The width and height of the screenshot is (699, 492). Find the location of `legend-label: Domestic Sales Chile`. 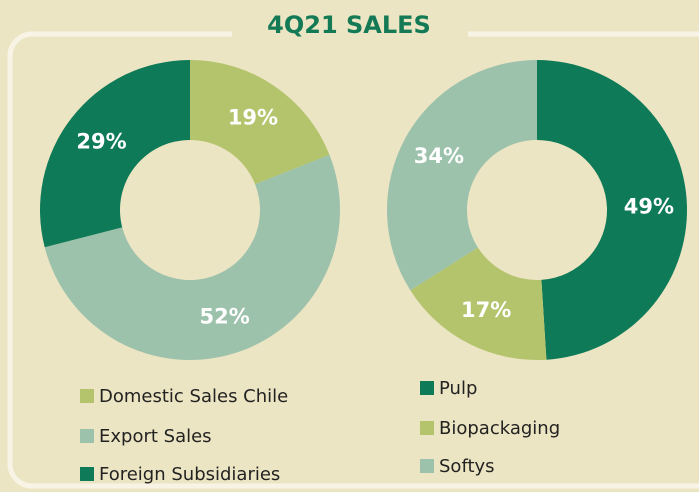

legend-label: Domestic Sales Chile is located at coordinates (193, 396).